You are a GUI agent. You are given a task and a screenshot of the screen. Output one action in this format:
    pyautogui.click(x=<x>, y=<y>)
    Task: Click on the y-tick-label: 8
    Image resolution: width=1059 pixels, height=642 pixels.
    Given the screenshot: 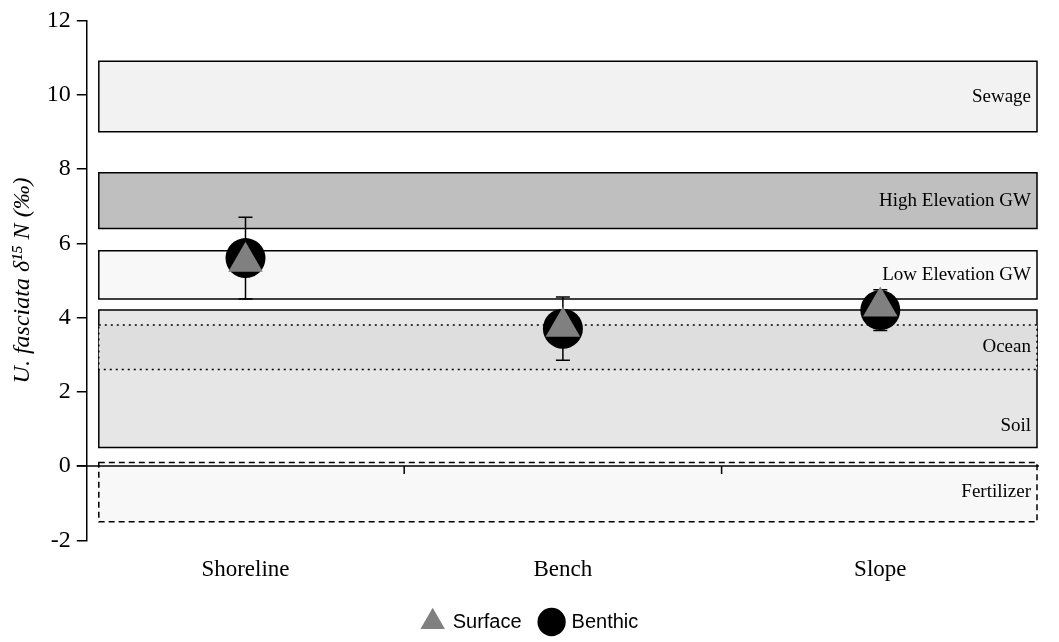 What is the action you would take?
    pyautogui.click(x=64, y=167)
    